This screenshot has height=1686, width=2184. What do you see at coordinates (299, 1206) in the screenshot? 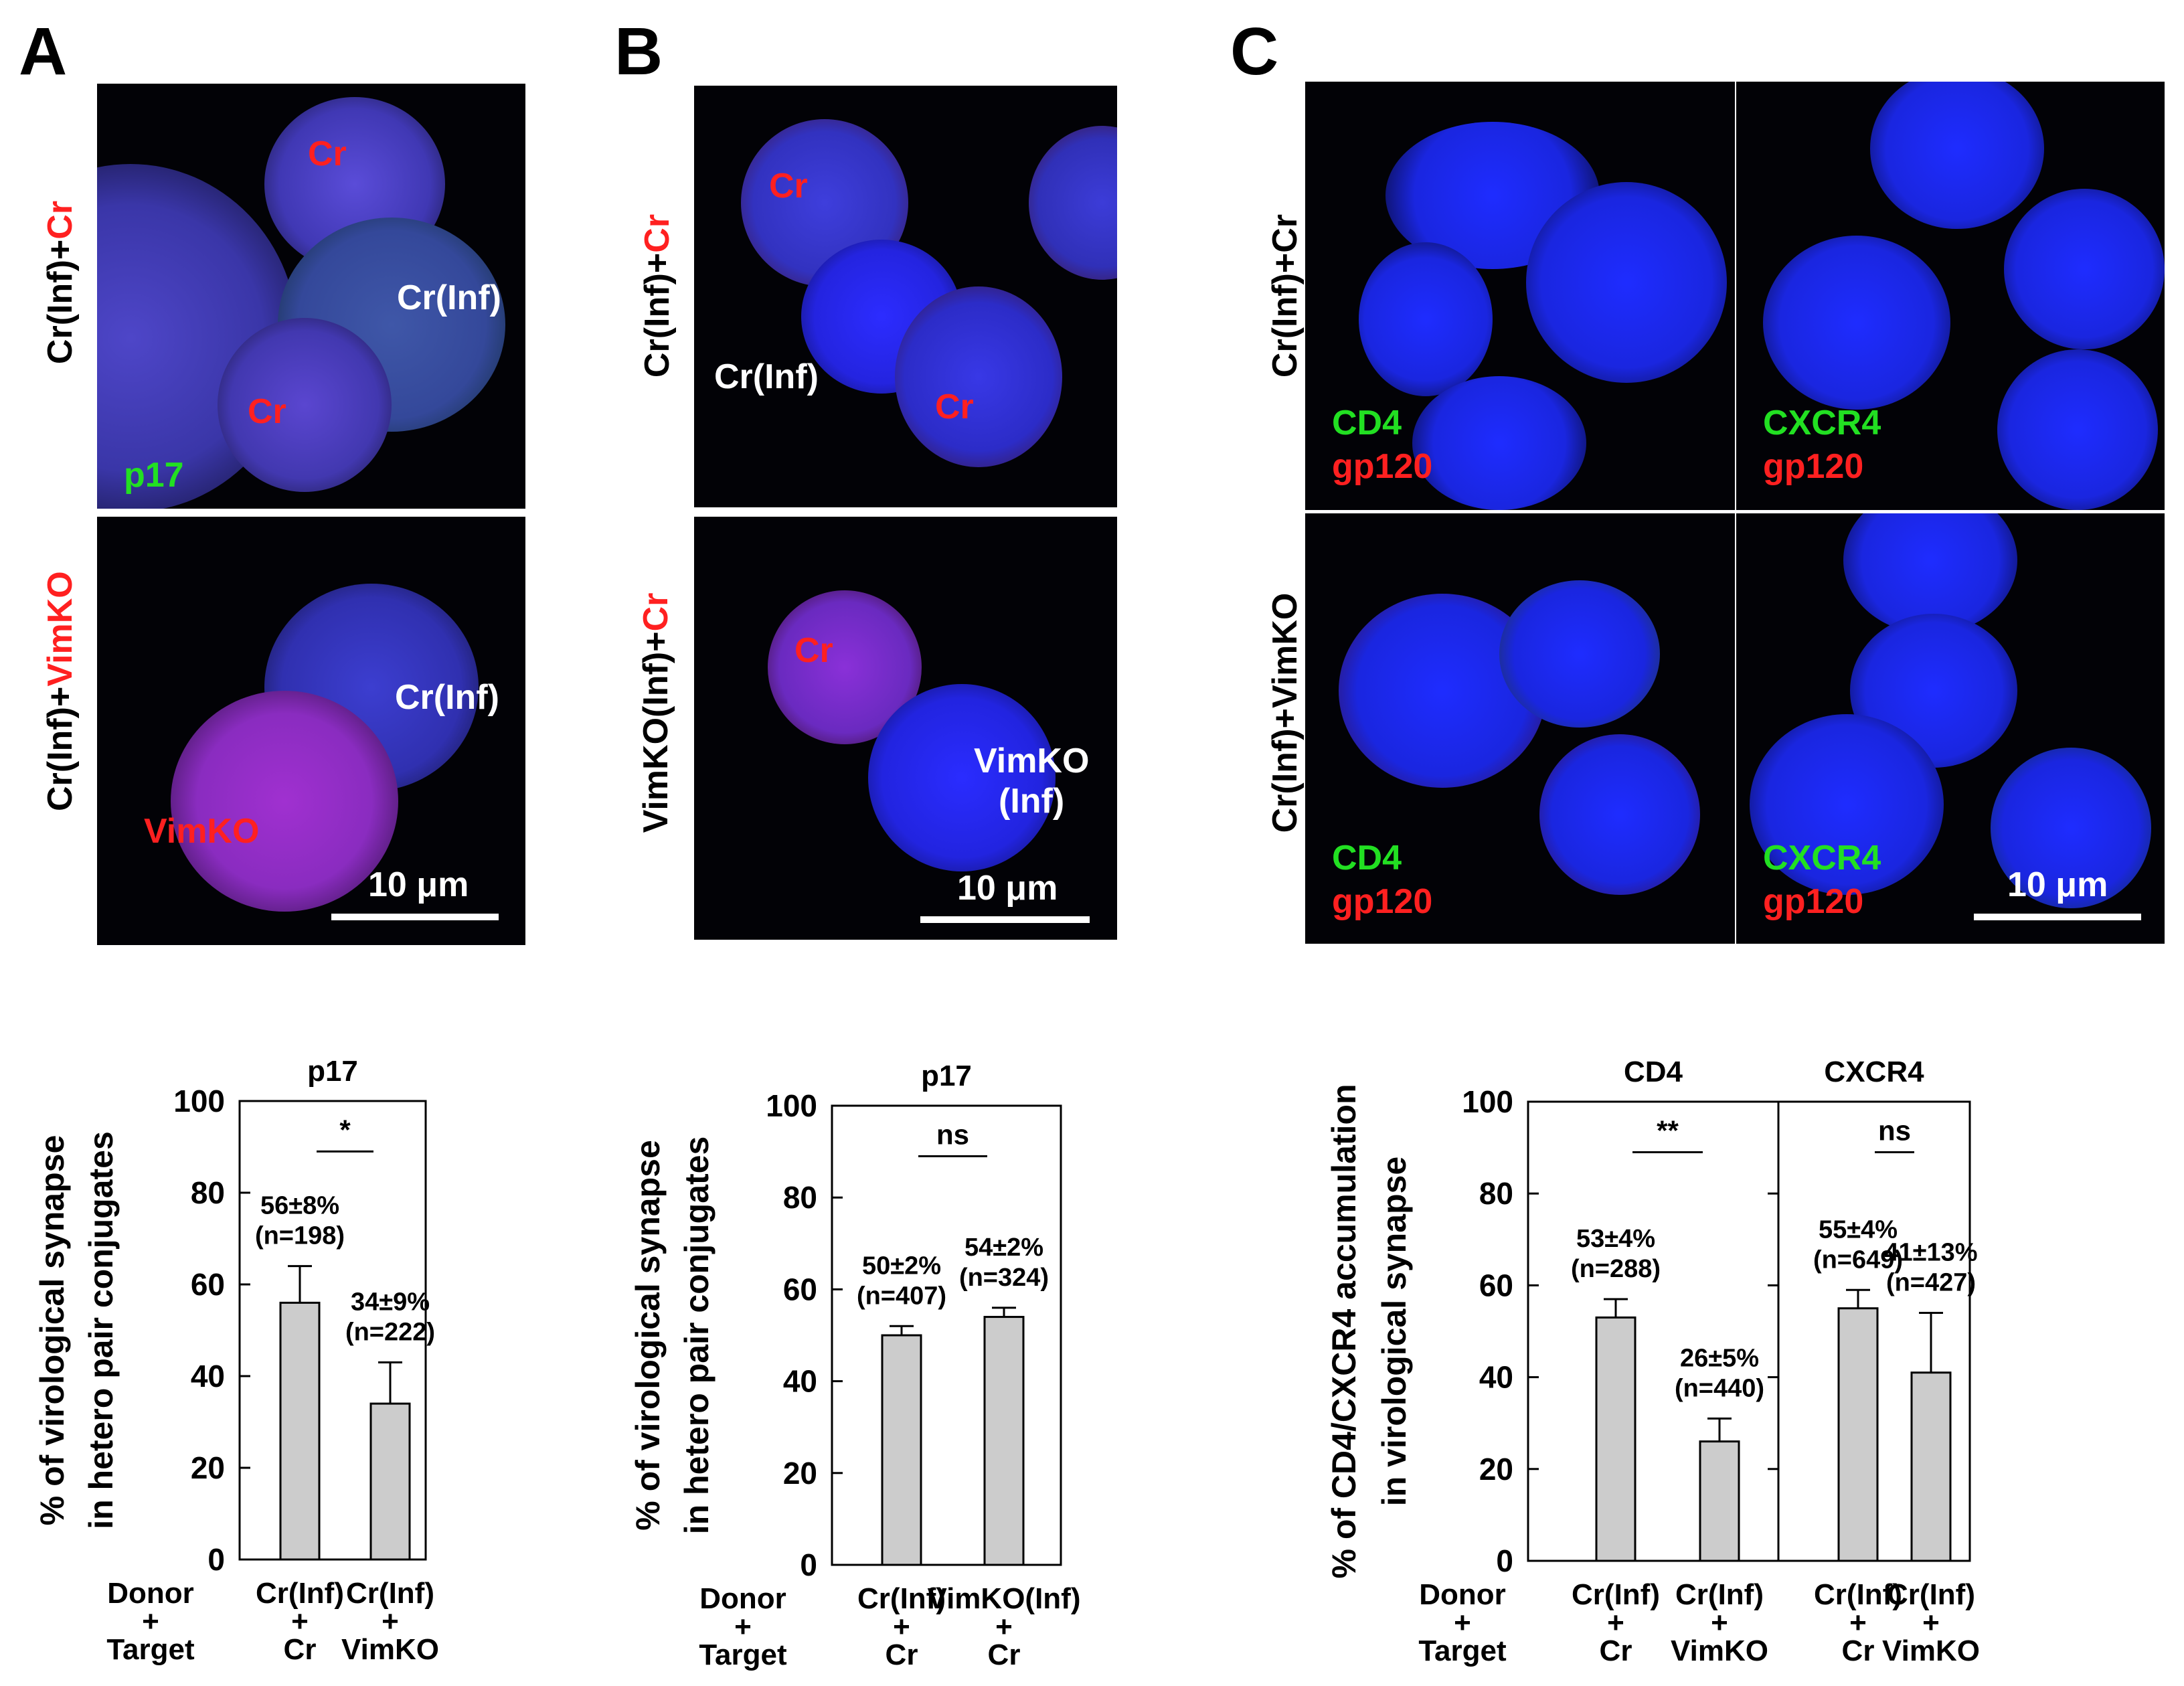
I see `data-label: 56±8%` at bounding box center [299, 1206].